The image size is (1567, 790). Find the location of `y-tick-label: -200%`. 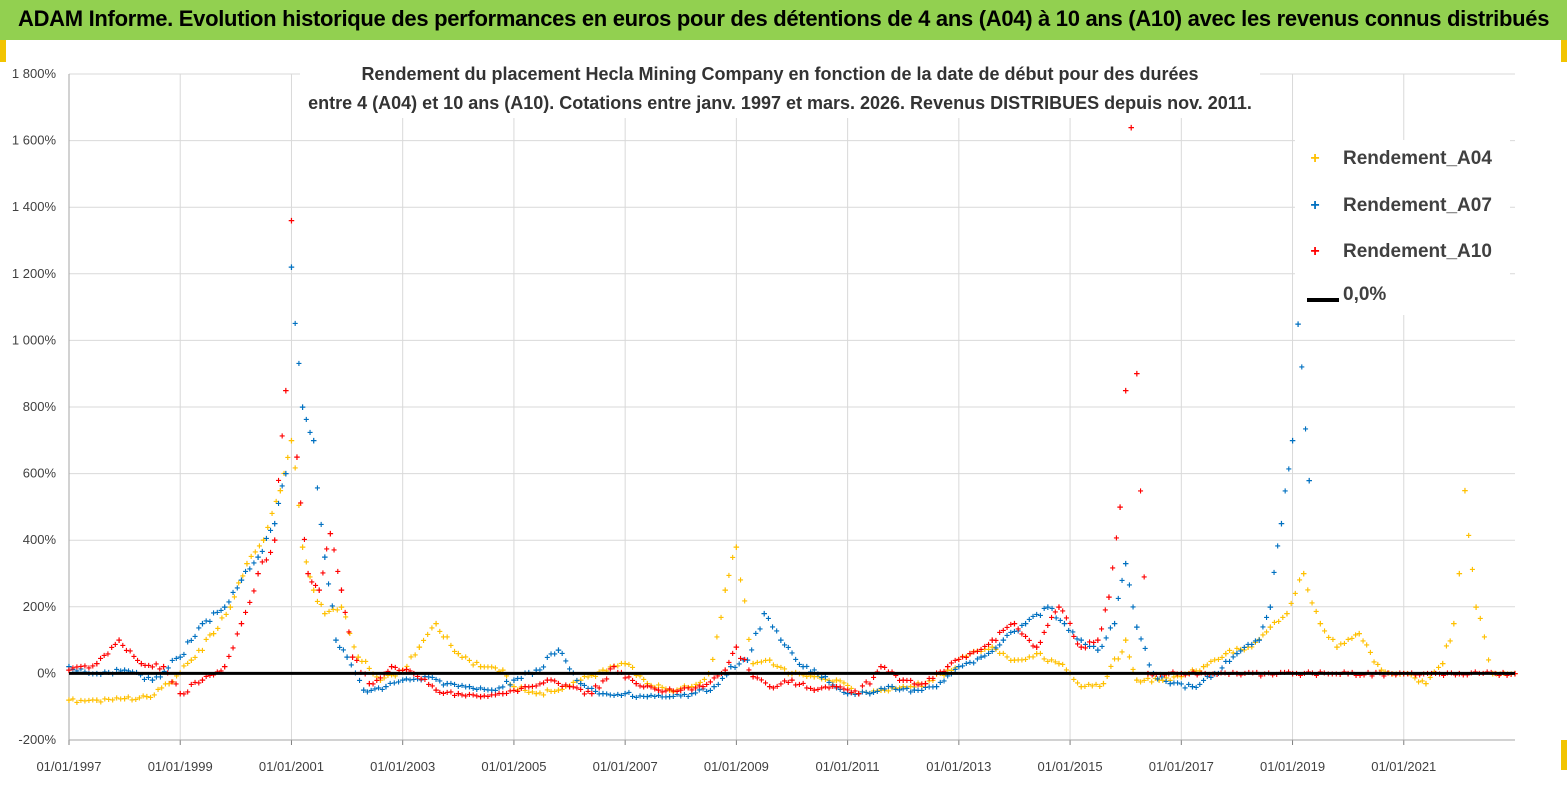

y-tick-label: -200% is located at coordinates (37, 739).